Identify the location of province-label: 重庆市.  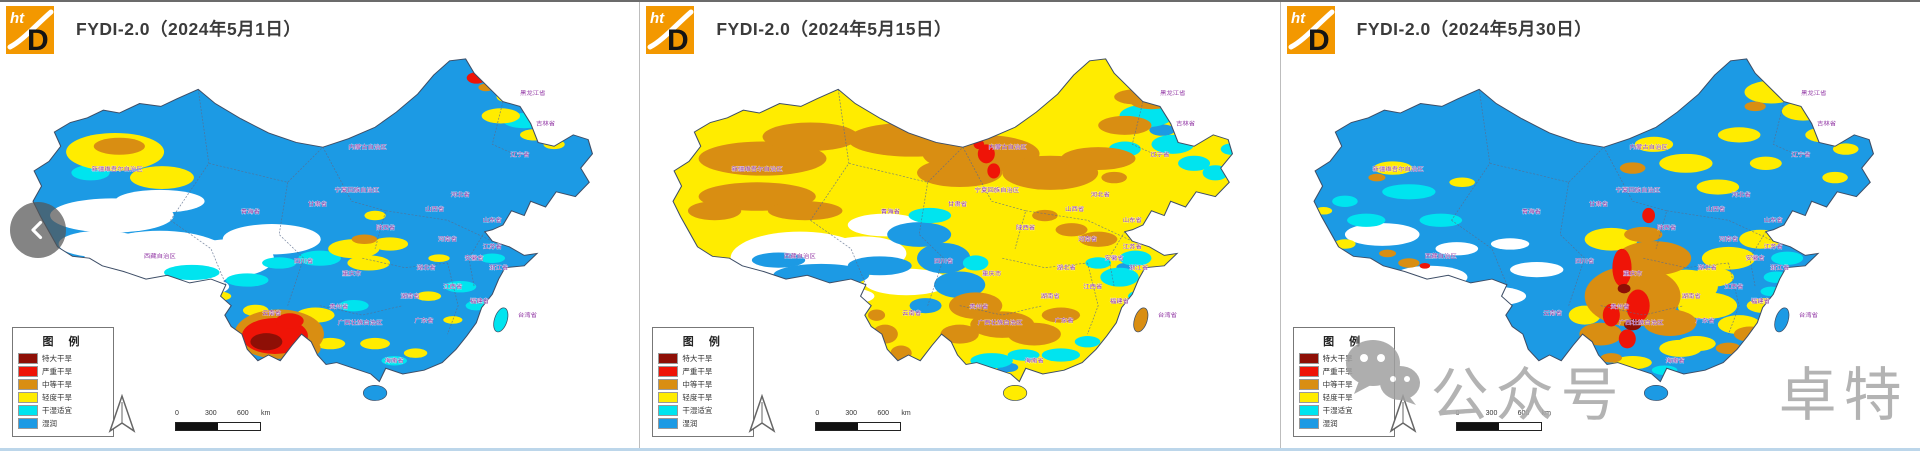
(351, 274).